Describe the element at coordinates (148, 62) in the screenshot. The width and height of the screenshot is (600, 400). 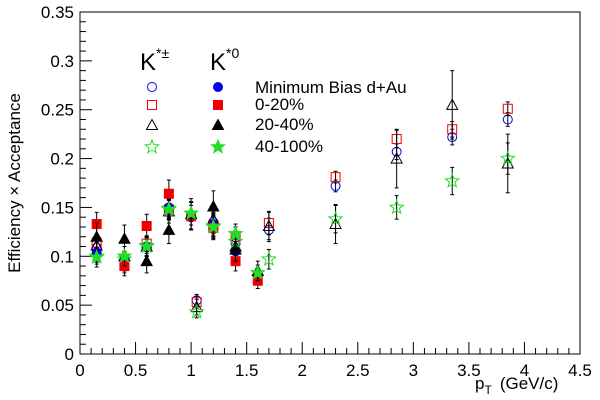
I see `legend-header-kstar-charged-k: K` at that location.